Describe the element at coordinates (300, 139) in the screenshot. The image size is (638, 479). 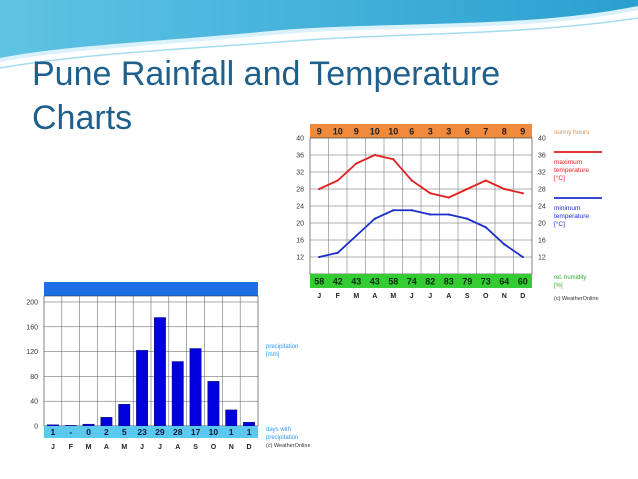
I see `temp-y-tick-left: 40` at that location.